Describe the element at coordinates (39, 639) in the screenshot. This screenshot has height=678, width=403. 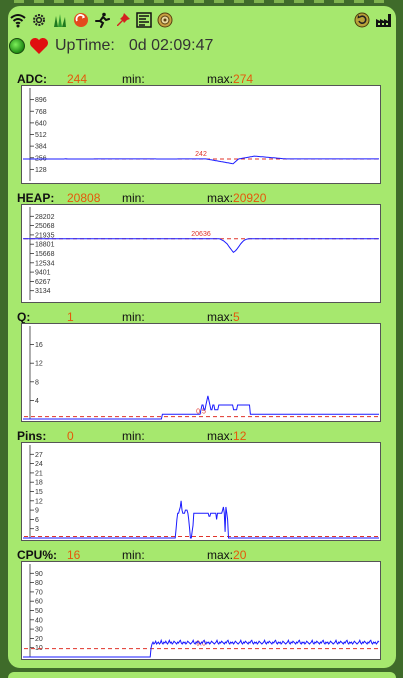
I see `y-tick-label: 20` at that location.